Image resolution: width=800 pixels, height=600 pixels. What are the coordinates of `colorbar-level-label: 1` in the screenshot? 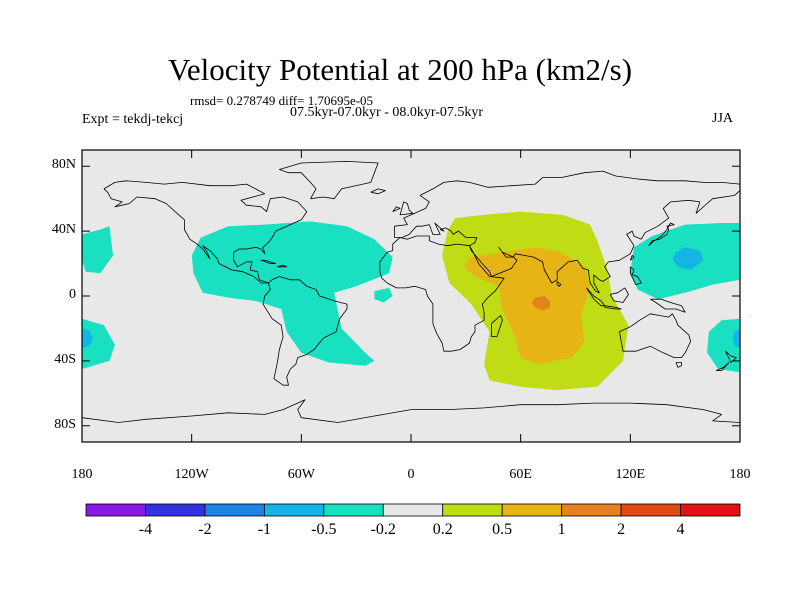 It's located at (561, 529).